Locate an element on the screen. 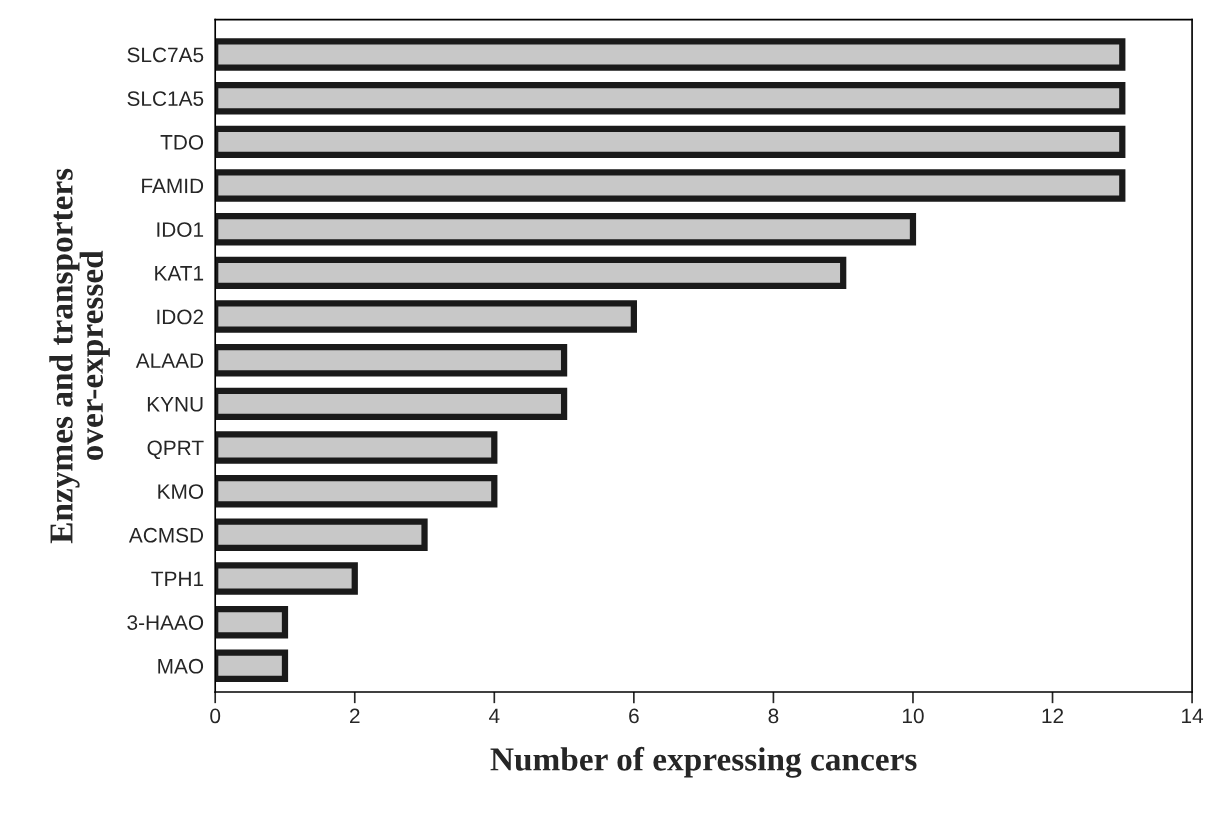 This screenshot has height=818, width=1209. x-tick-label: 10 is located at coordinates (913, 716).